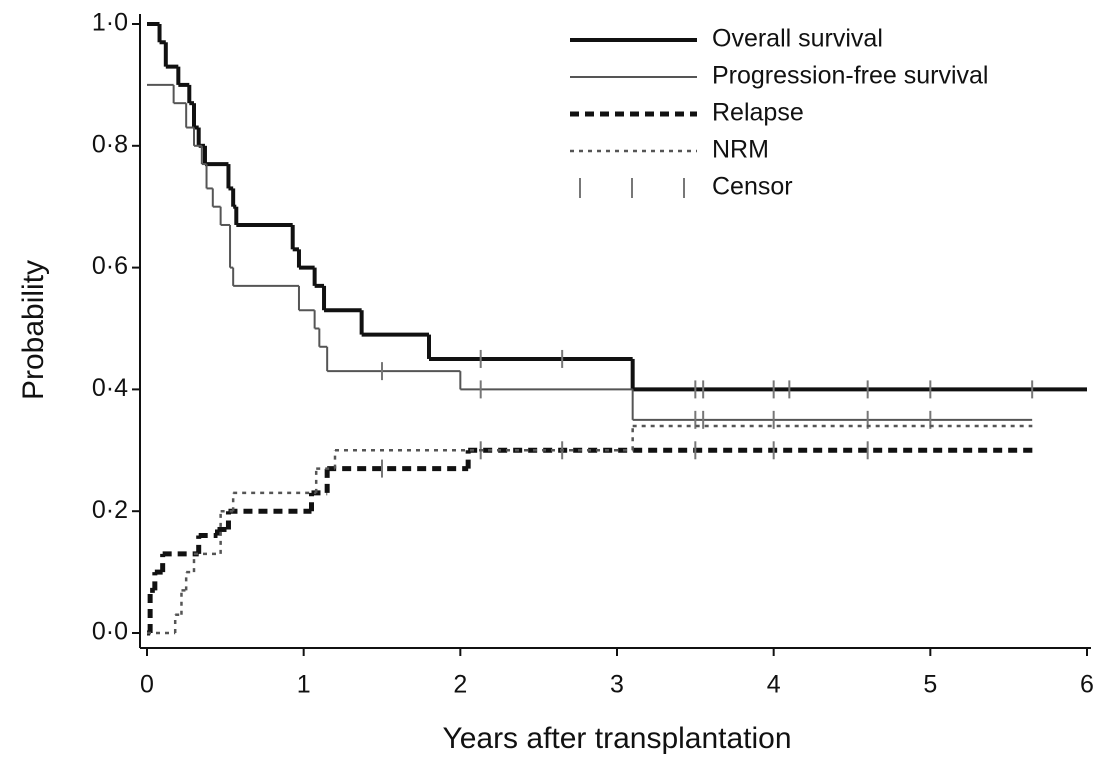  Describe the element at coordinates (758, 113) in the screenshot. I see `legend-label: Relapse` at that location.